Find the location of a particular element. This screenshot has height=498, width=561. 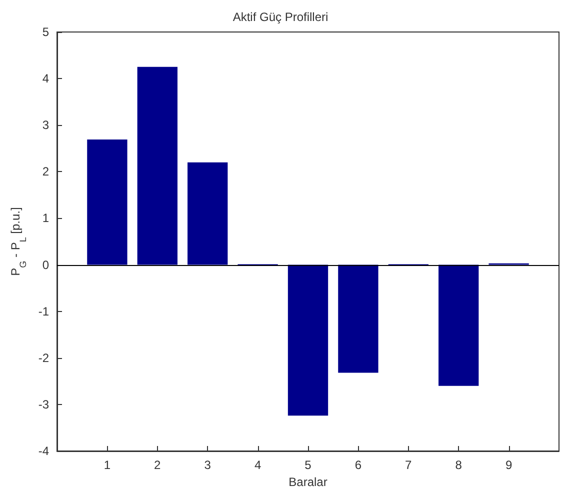

x-tick-label: 9 is located at coordinates (508, 465).